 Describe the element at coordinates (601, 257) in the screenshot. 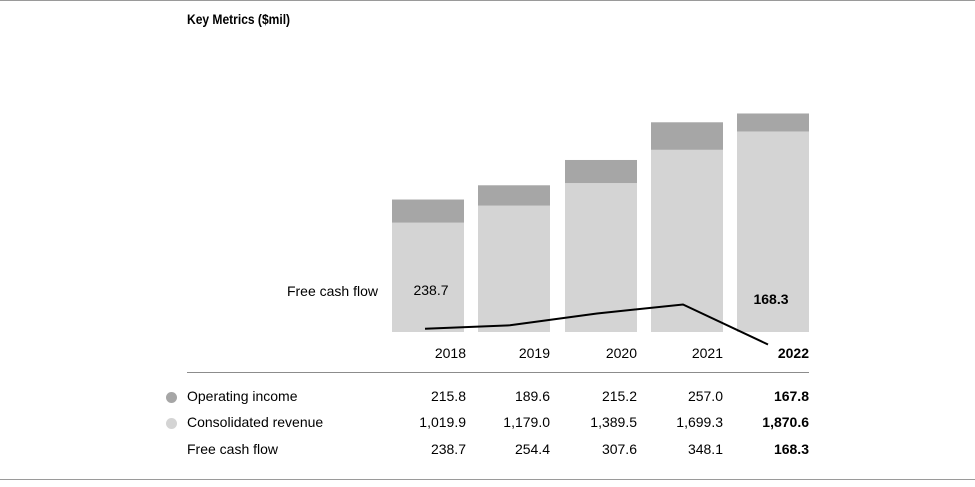

I see `revenue-bar-2020` at that location.